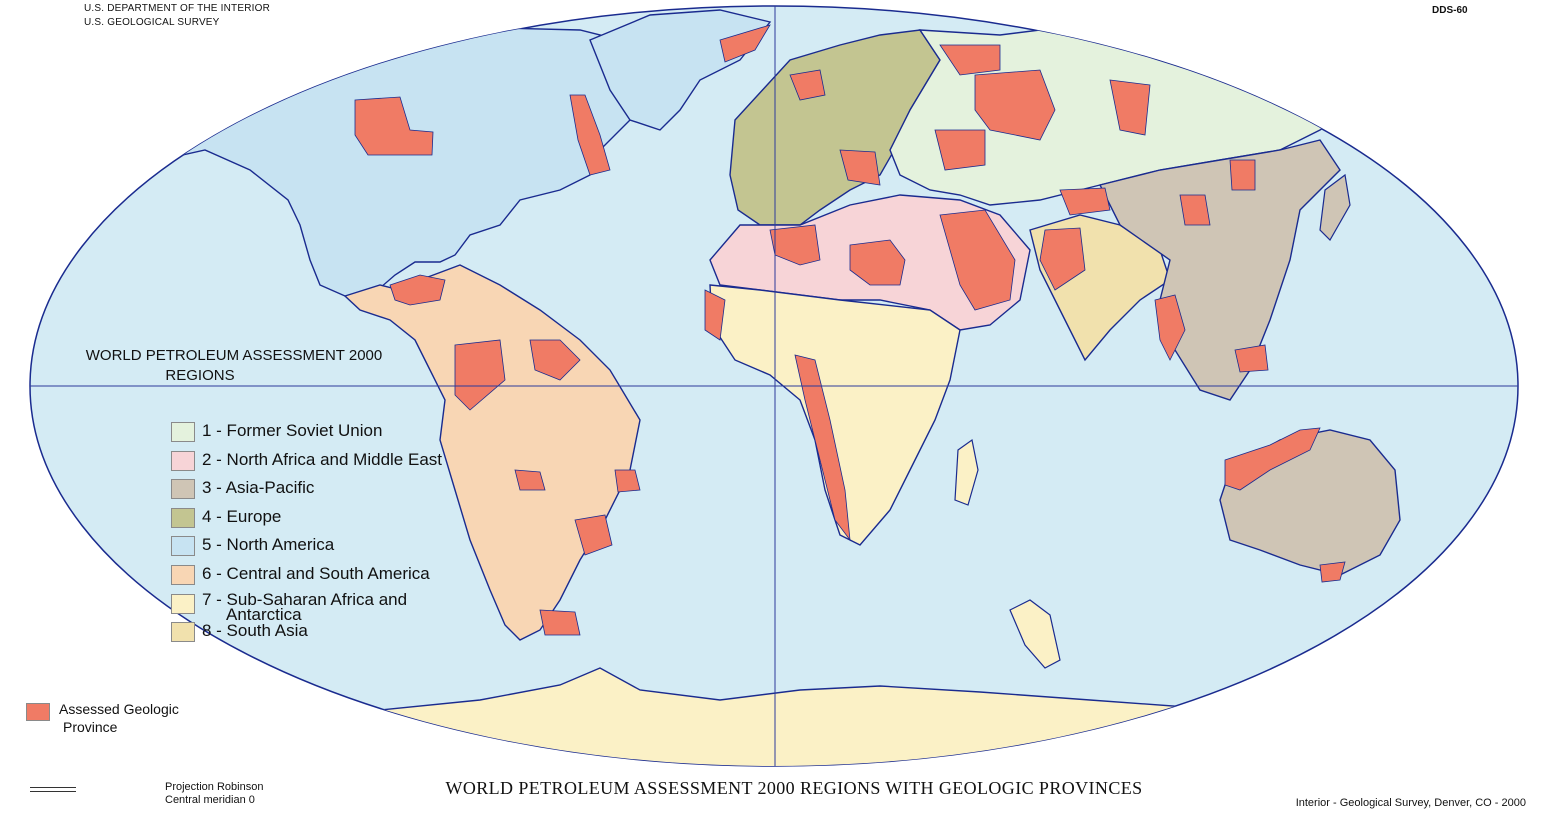  I want to click on legend-label: 8 - South Asia, so click(255, 631).